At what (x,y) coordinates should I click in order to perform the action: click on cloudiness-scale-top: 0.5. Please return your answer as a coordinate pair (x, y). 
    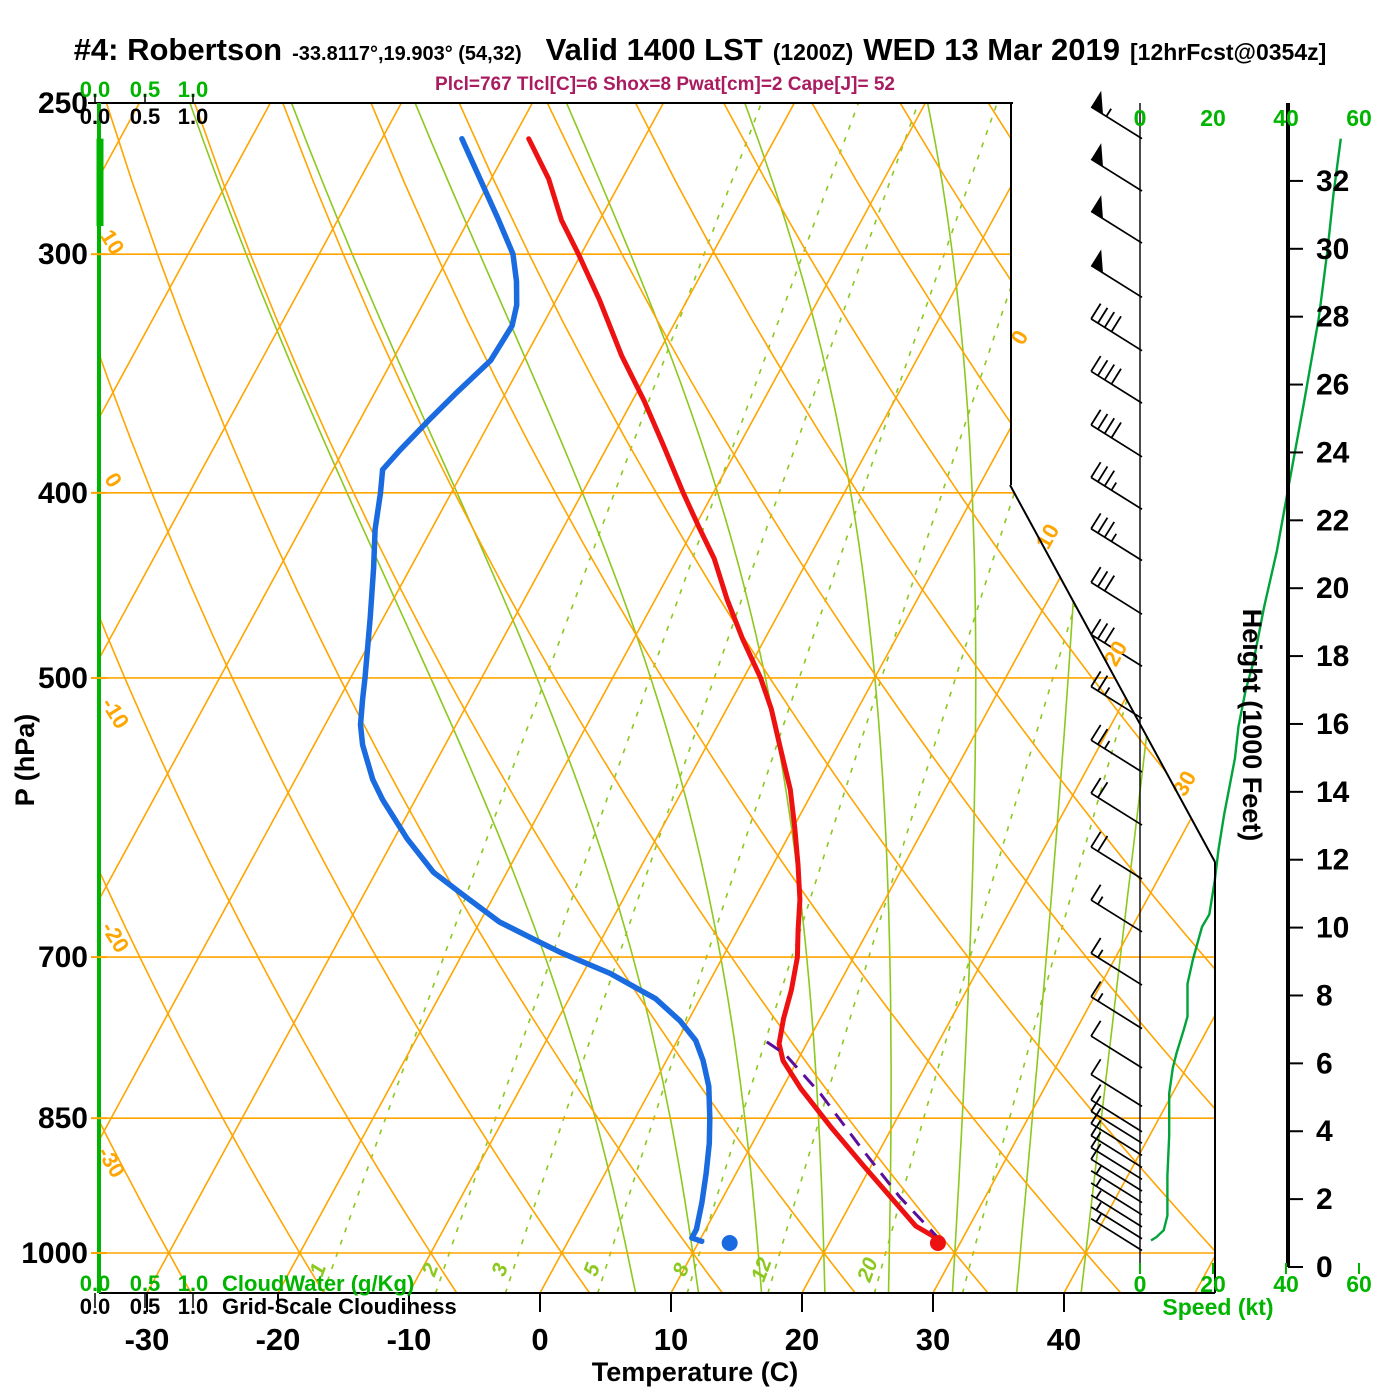
    Looking at the image, I should click on (145, 116).